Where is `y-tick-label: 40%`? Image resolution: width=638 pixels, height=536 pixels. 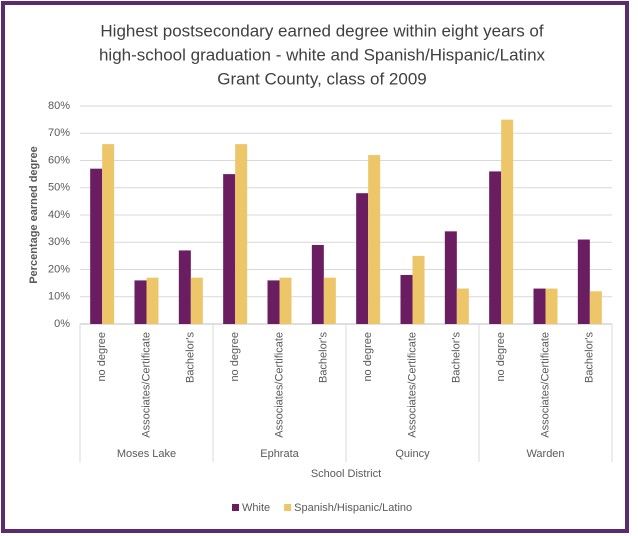
y-tick-label: 40% is located at coordinates (59, 215).